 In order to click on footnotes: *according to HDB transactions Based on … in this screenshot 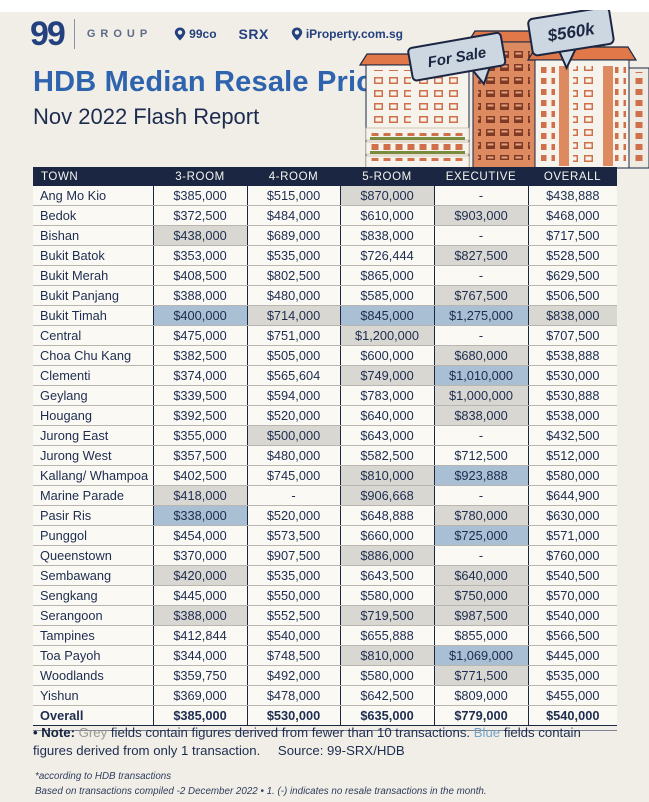, I will do `click(261, 784)`.